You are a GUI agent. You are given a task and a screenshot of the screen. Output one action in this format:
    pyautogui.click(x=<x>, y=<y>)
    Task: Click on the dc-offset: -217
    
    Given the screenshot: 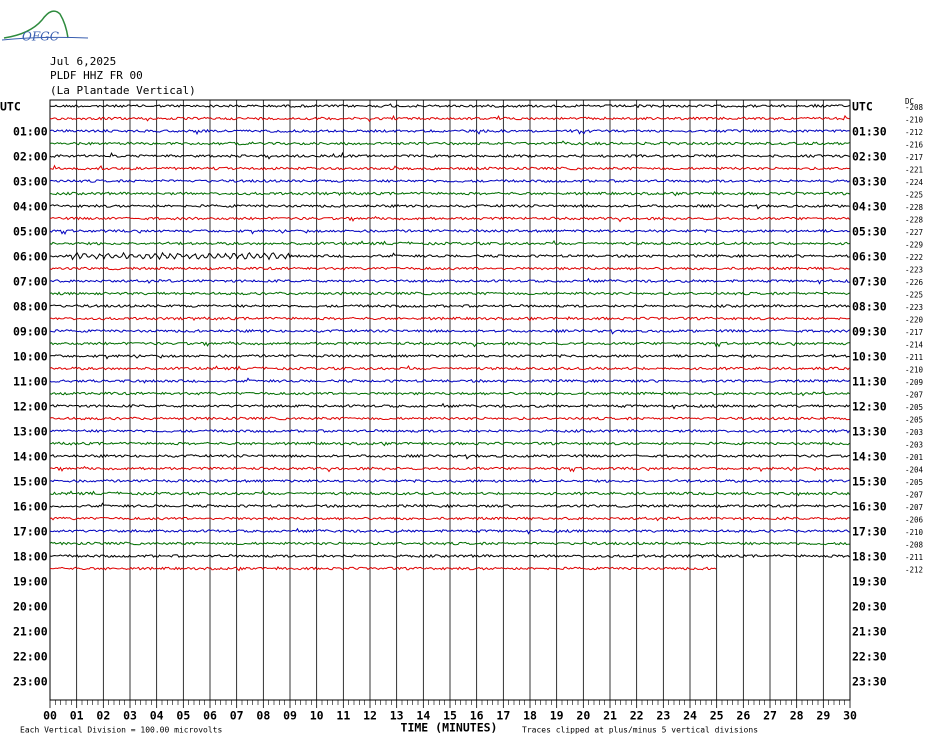 What is the action you would take?
    pyautogui.click(x=914, y=332)
    